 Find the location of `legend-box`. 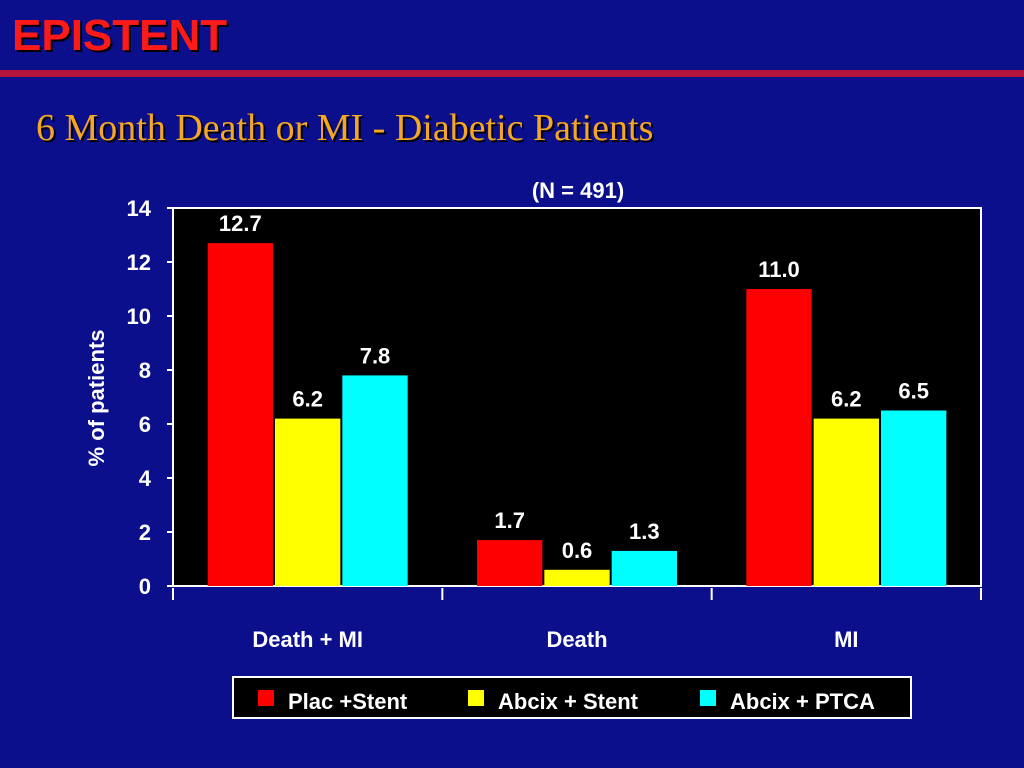

legend-box is located at coordinates (572, 697).